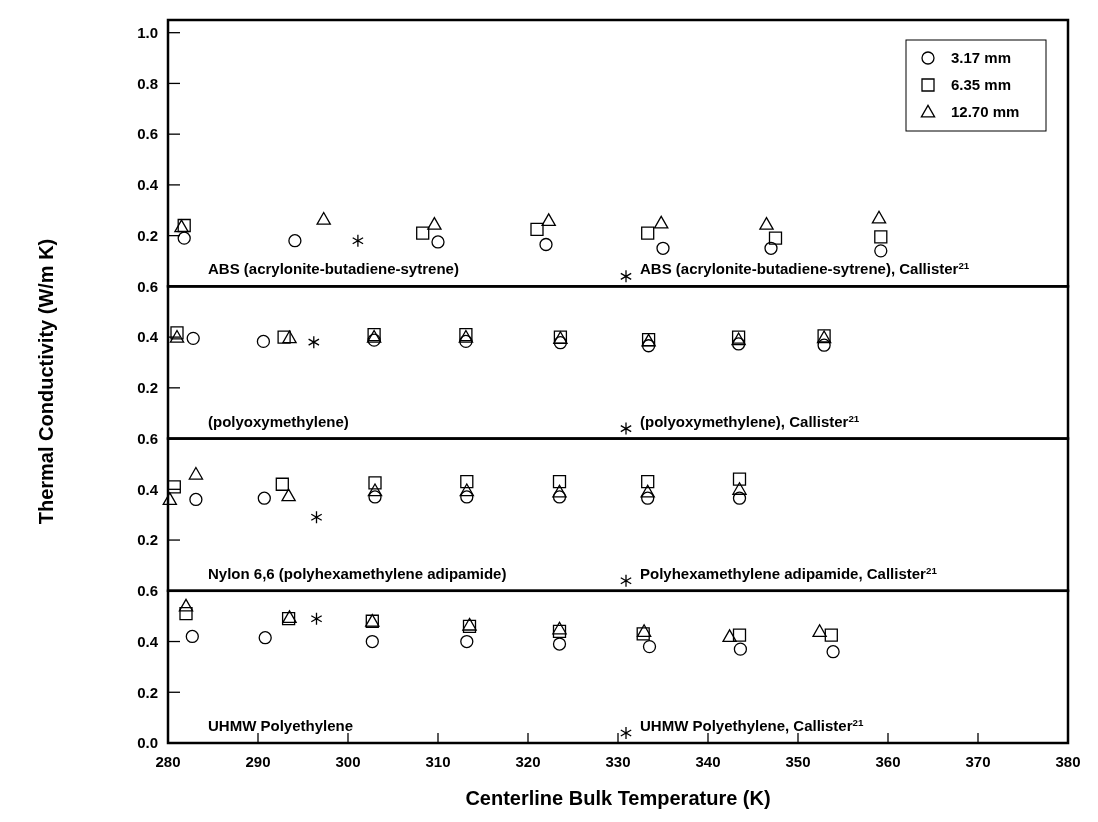  Describe the element at coordinates (978, 761) in the screenshot. I see `x-tick-label: 370` at that location.